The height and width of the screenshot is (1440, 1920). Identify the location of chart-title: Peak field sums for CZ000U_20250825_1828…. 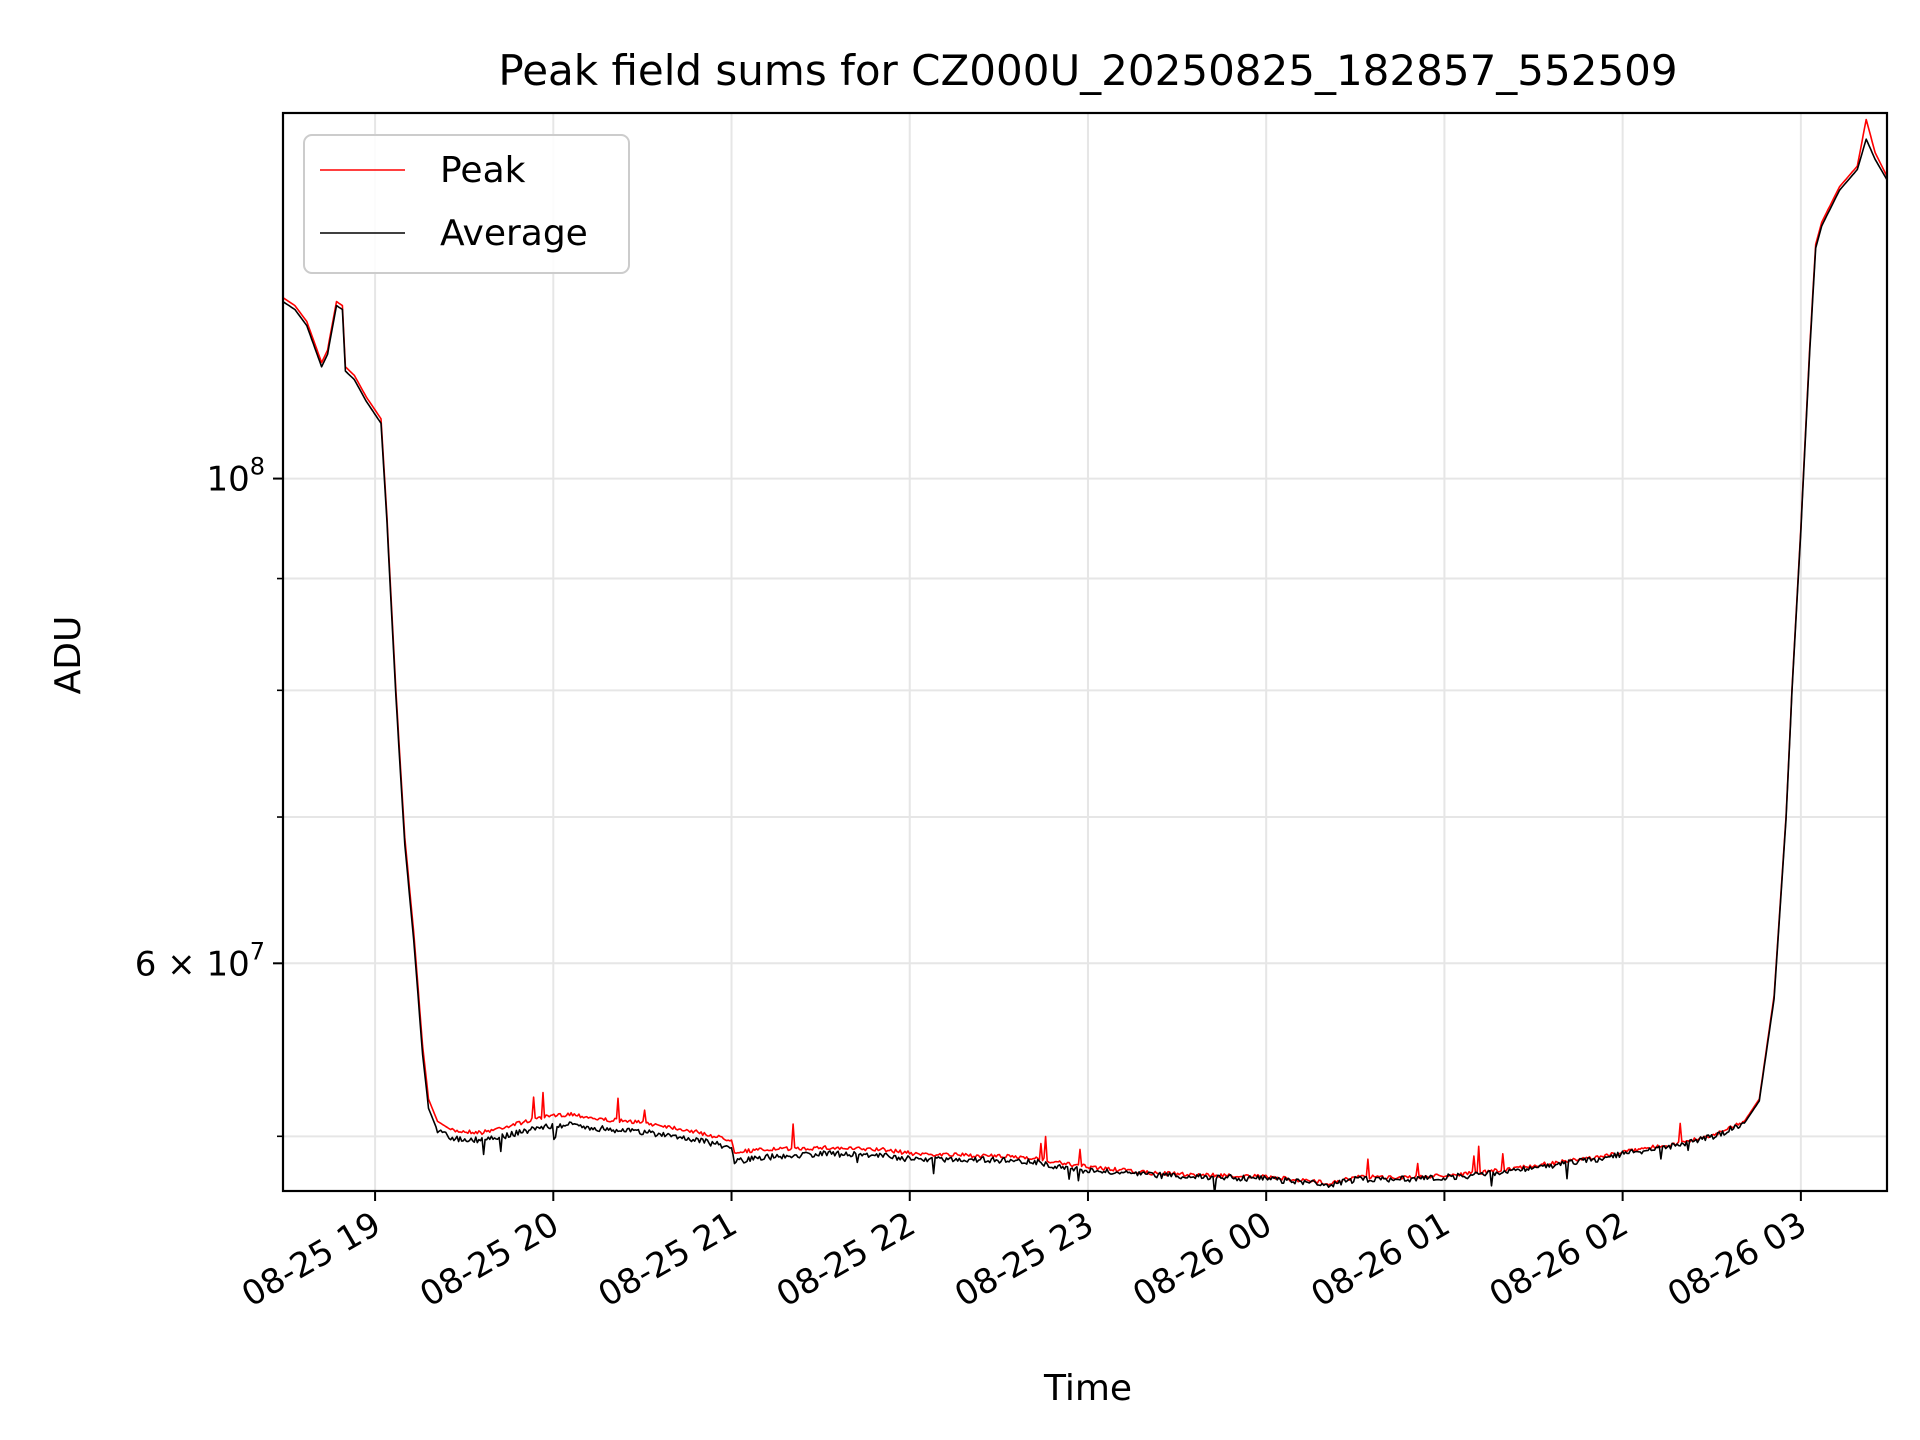
(1087, 70).